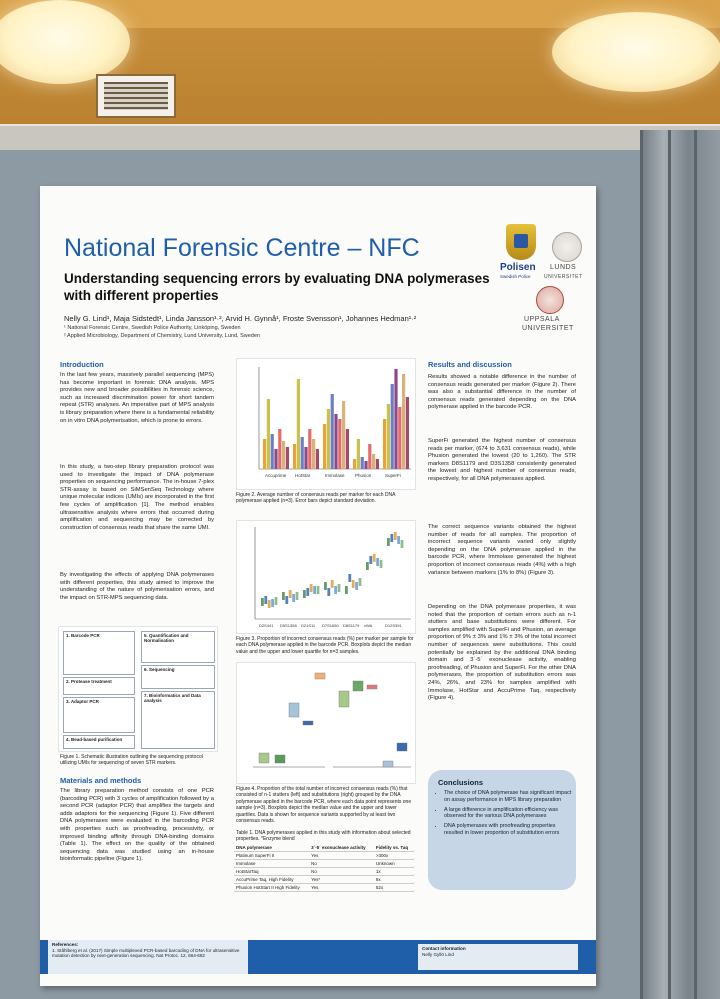 The width and height of the screenshot is (720, 999). I want to click on table-row: Platinum SuperFi II Yes >300x, so click(324, 855).